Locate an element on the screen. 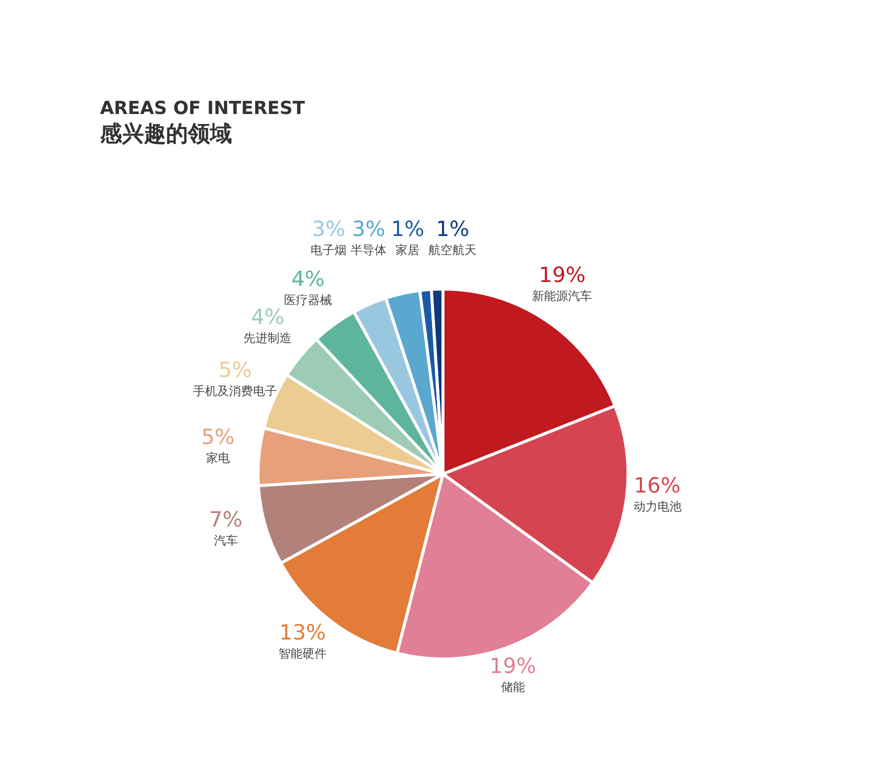 This screenshot has width=875, height=780. data-label: 7% is located at coordinates (225, 520).